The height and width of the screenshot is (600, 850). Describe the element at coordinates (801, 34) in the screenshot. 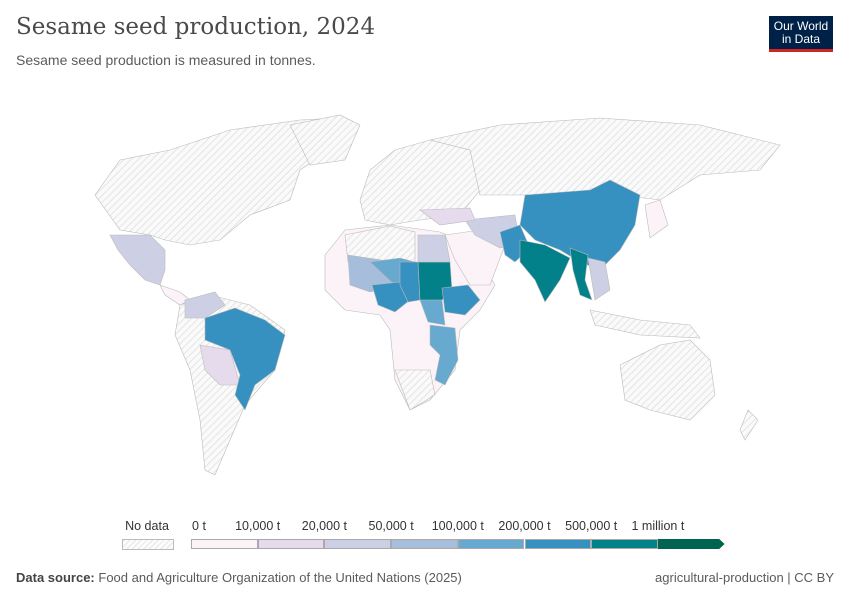

I see `owid-logo: Our World in Data` at that location.